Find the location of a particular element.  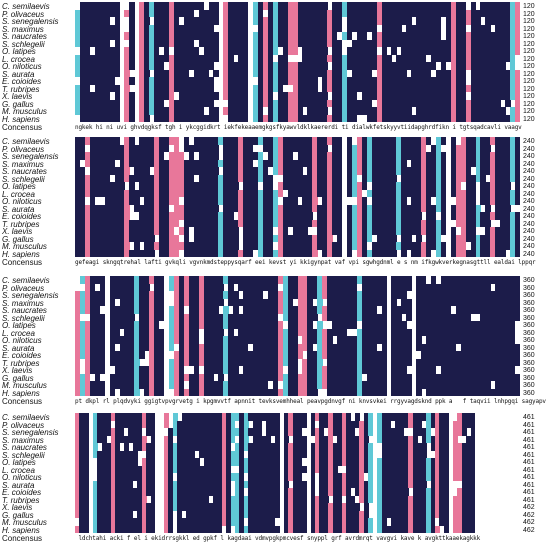

species-label: S. aurata is located at coordinates (18, 74).